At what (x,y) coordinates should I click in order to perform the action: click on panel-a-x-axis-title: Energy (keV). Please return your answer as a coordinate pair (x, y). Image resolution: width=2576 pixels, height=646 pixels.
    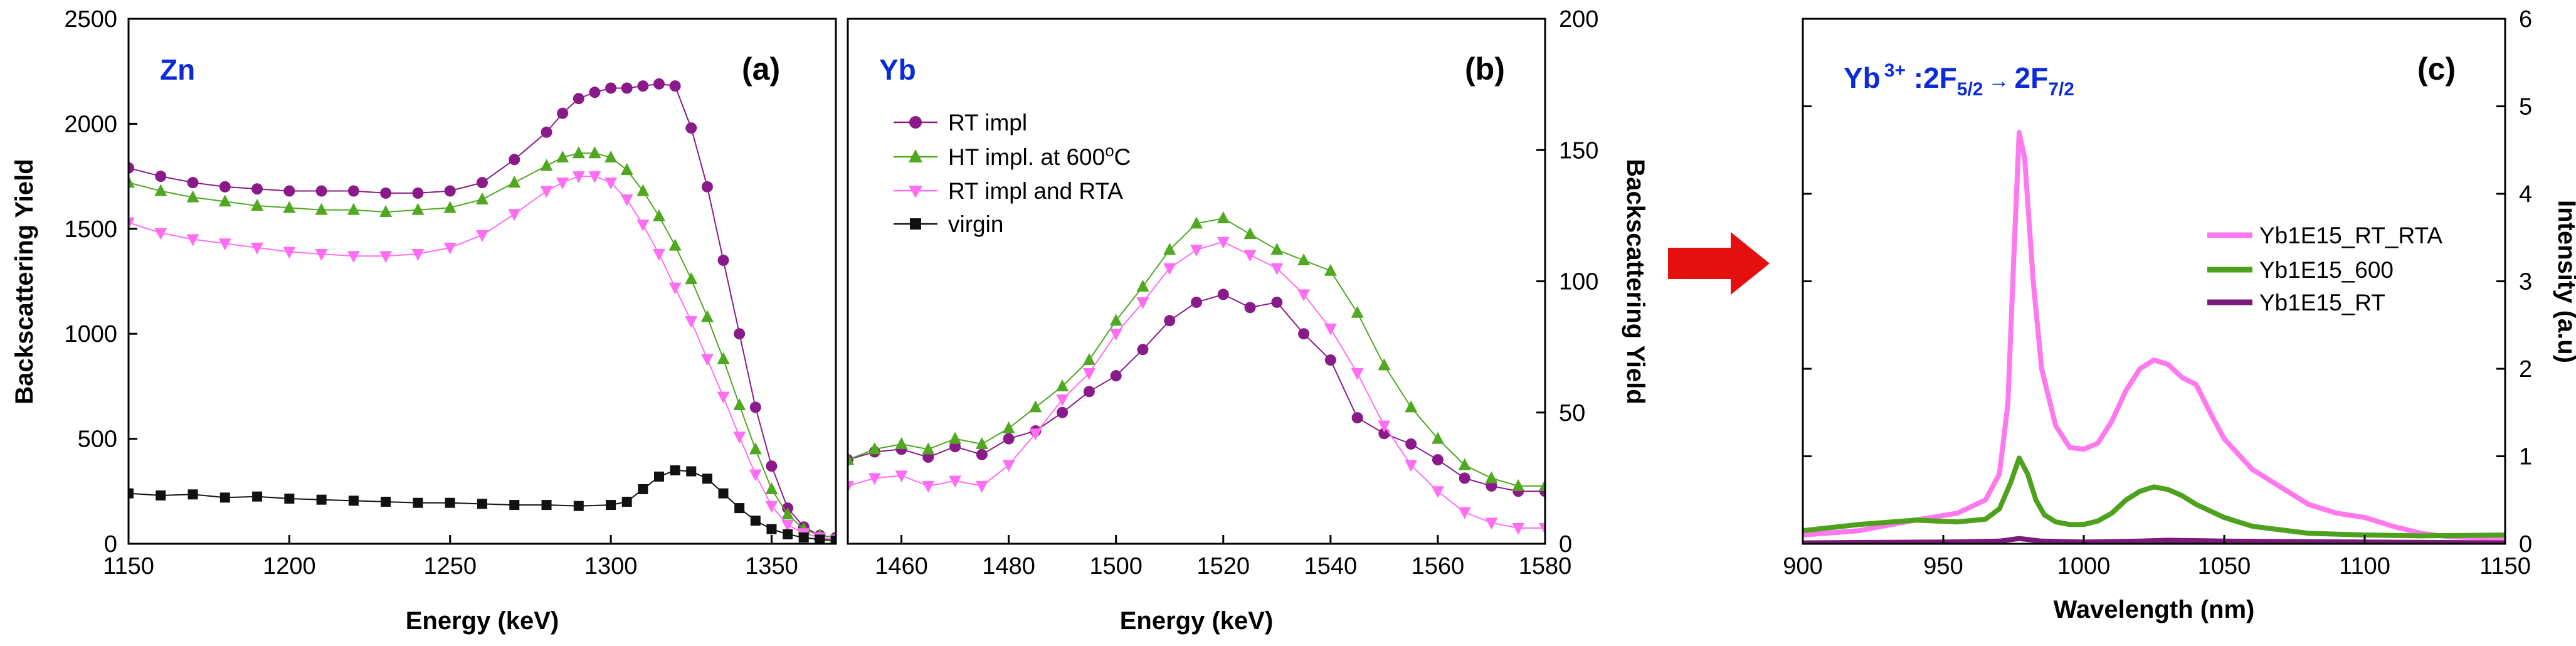
    Looking at the image, I should click on (483, 621).